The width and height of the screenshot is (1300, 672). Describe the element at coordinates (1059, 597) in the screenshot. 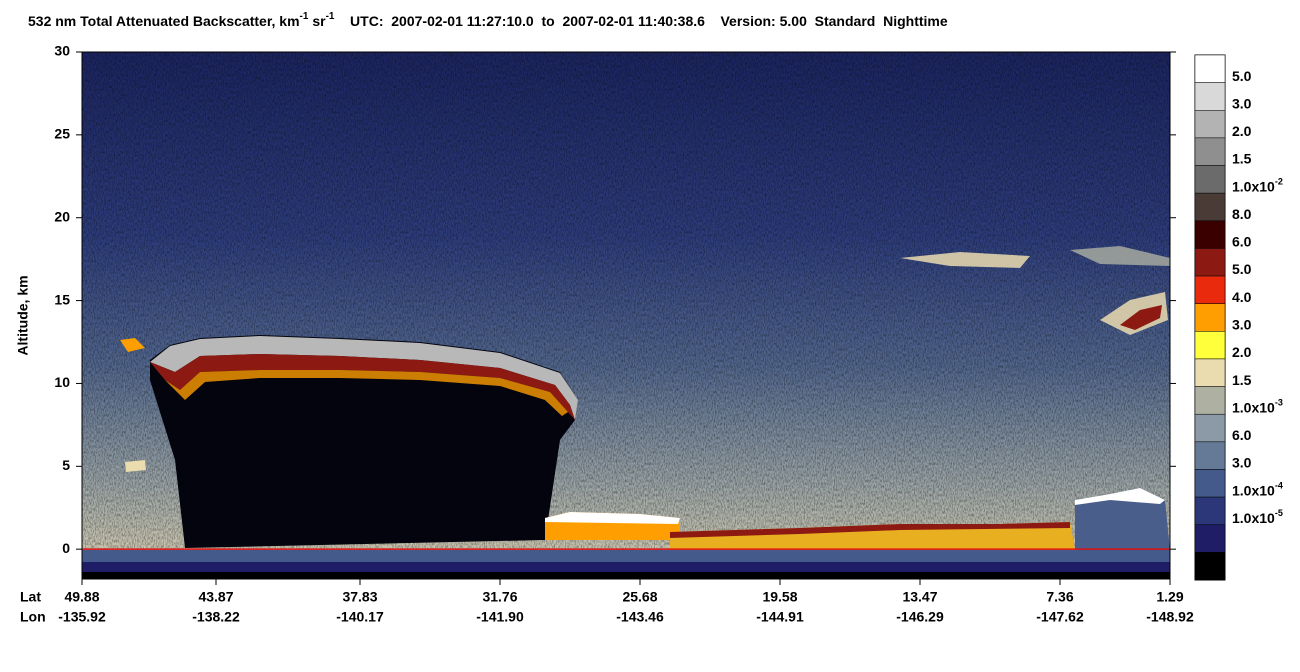

I see `x-tick-label-lat: 7.36` at that location.